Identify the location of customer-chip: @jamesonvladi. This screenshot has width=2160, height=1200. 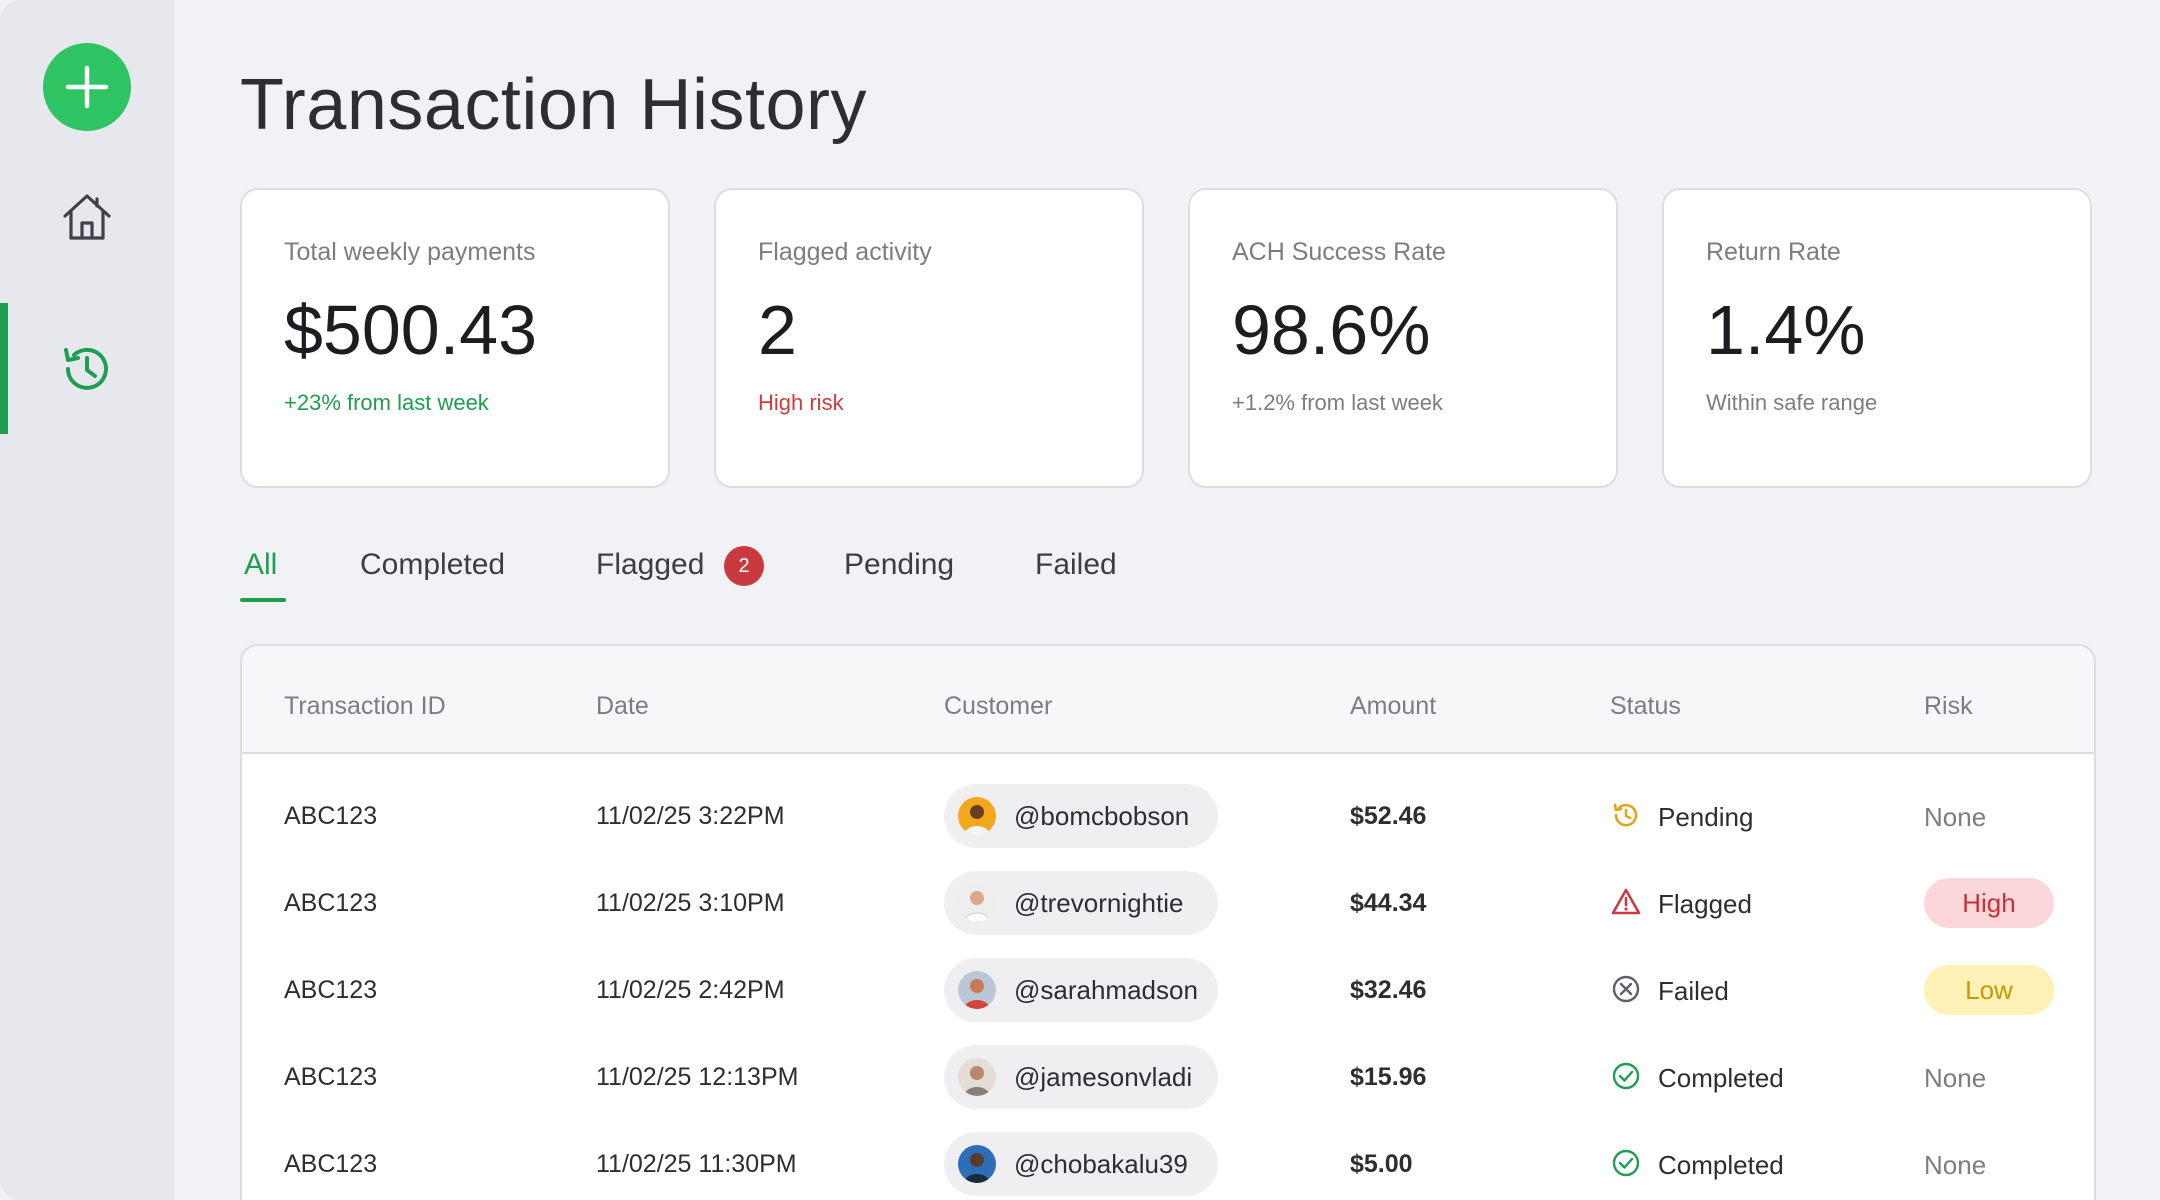
(1081, 1077).